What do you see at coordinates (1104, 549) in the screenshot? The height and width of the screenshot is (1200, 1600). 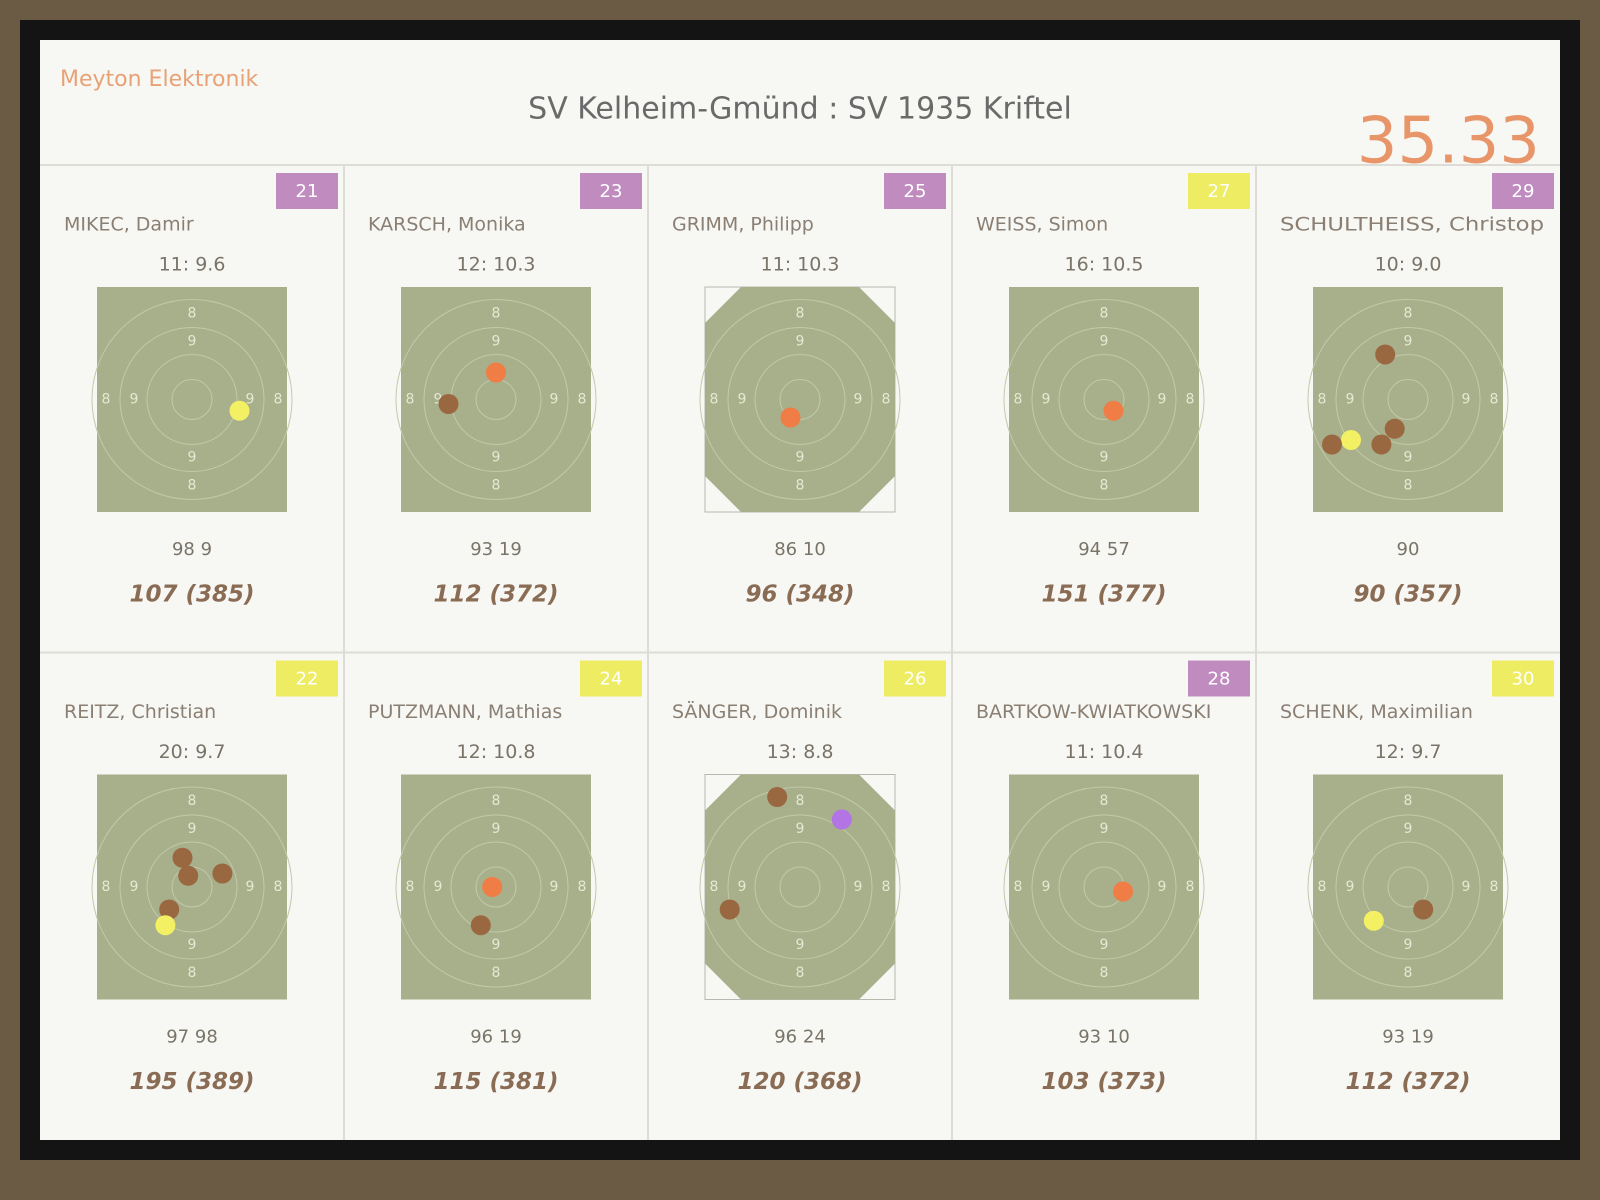 I see `series-score: 94 57` at bounding box center [1104, 549].